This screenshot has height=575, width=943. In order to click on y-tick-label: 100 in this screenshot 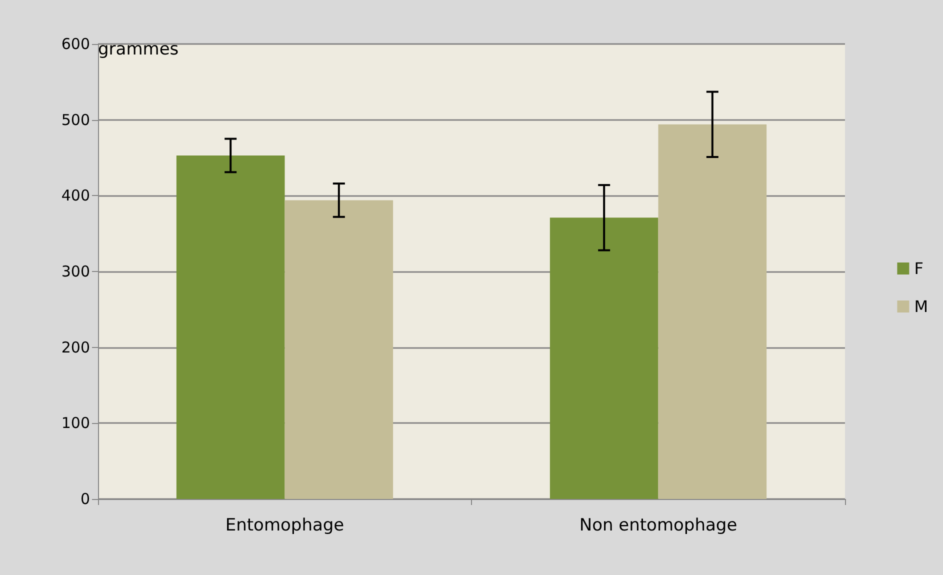, I will do `click(75, 423)`.